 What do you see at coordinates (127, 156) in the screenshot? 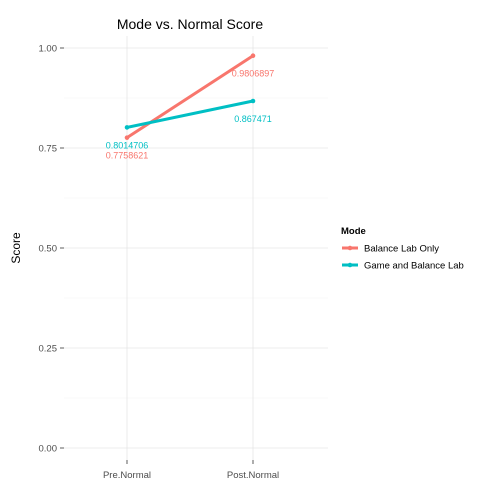
I see `data-label: 0.7758621` at bounding box center [127, 156].